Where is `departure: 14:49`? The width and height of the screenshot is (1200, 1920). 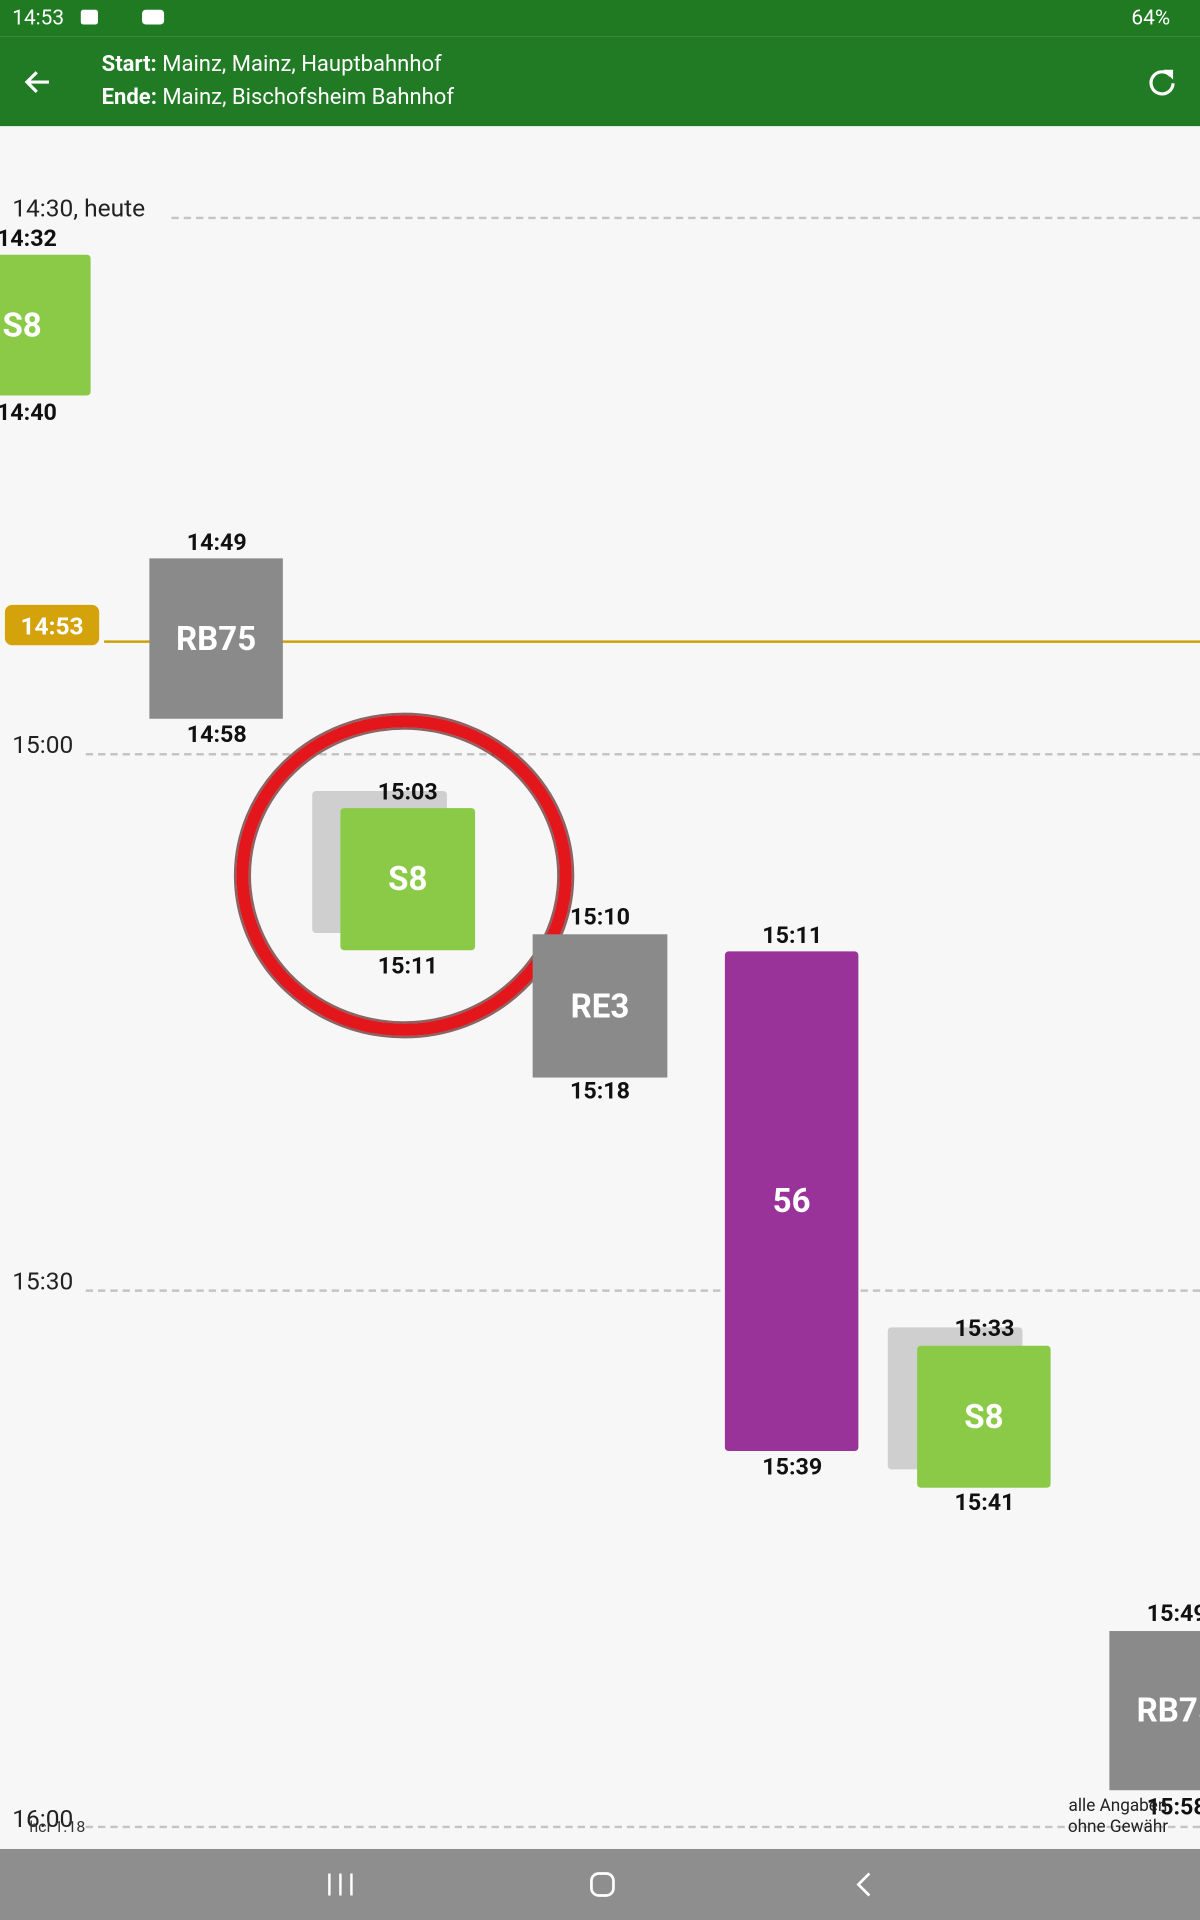
departure: 14:49 is located at coordinates (216, 541).